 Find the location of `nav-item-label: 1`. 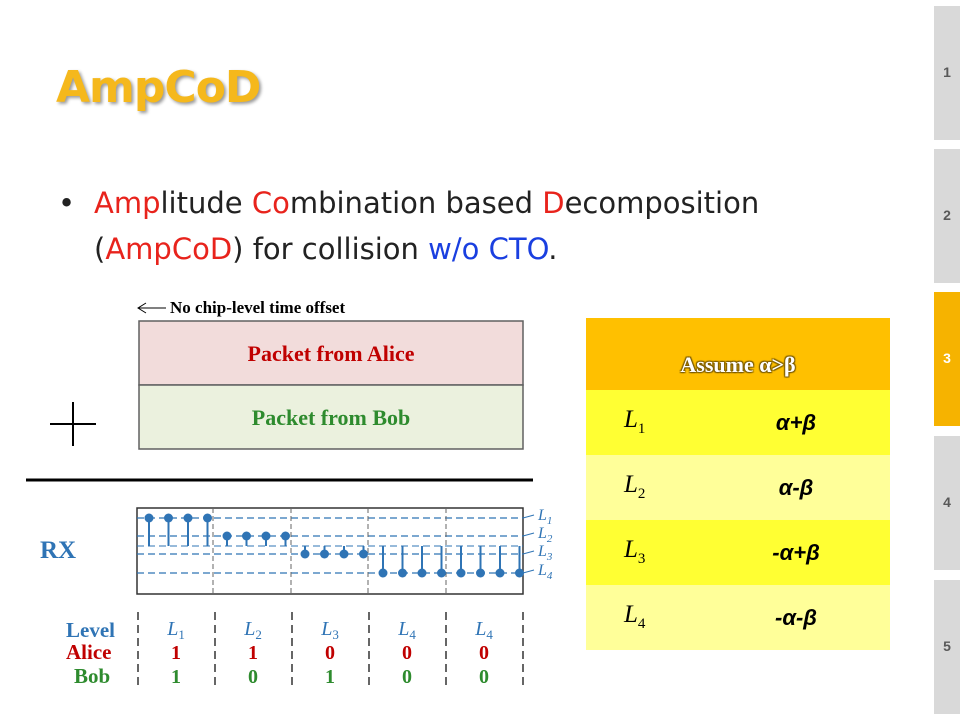

nav-item-label: 1 is located at coordinates (947, 72).